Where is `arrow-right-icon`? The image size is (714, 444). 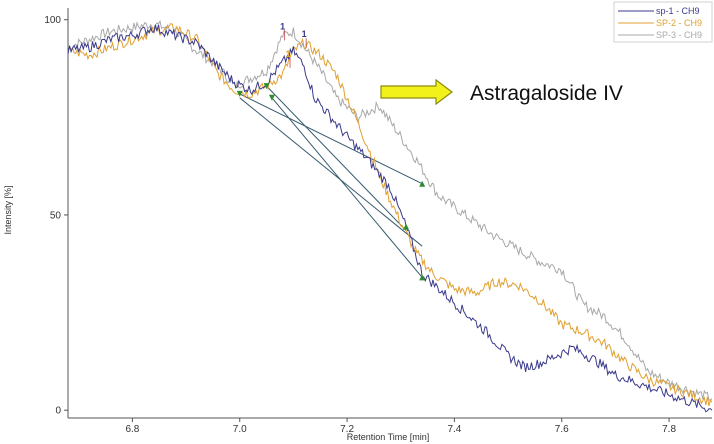
arrow-right-icon is located at coordinates (416, 92).